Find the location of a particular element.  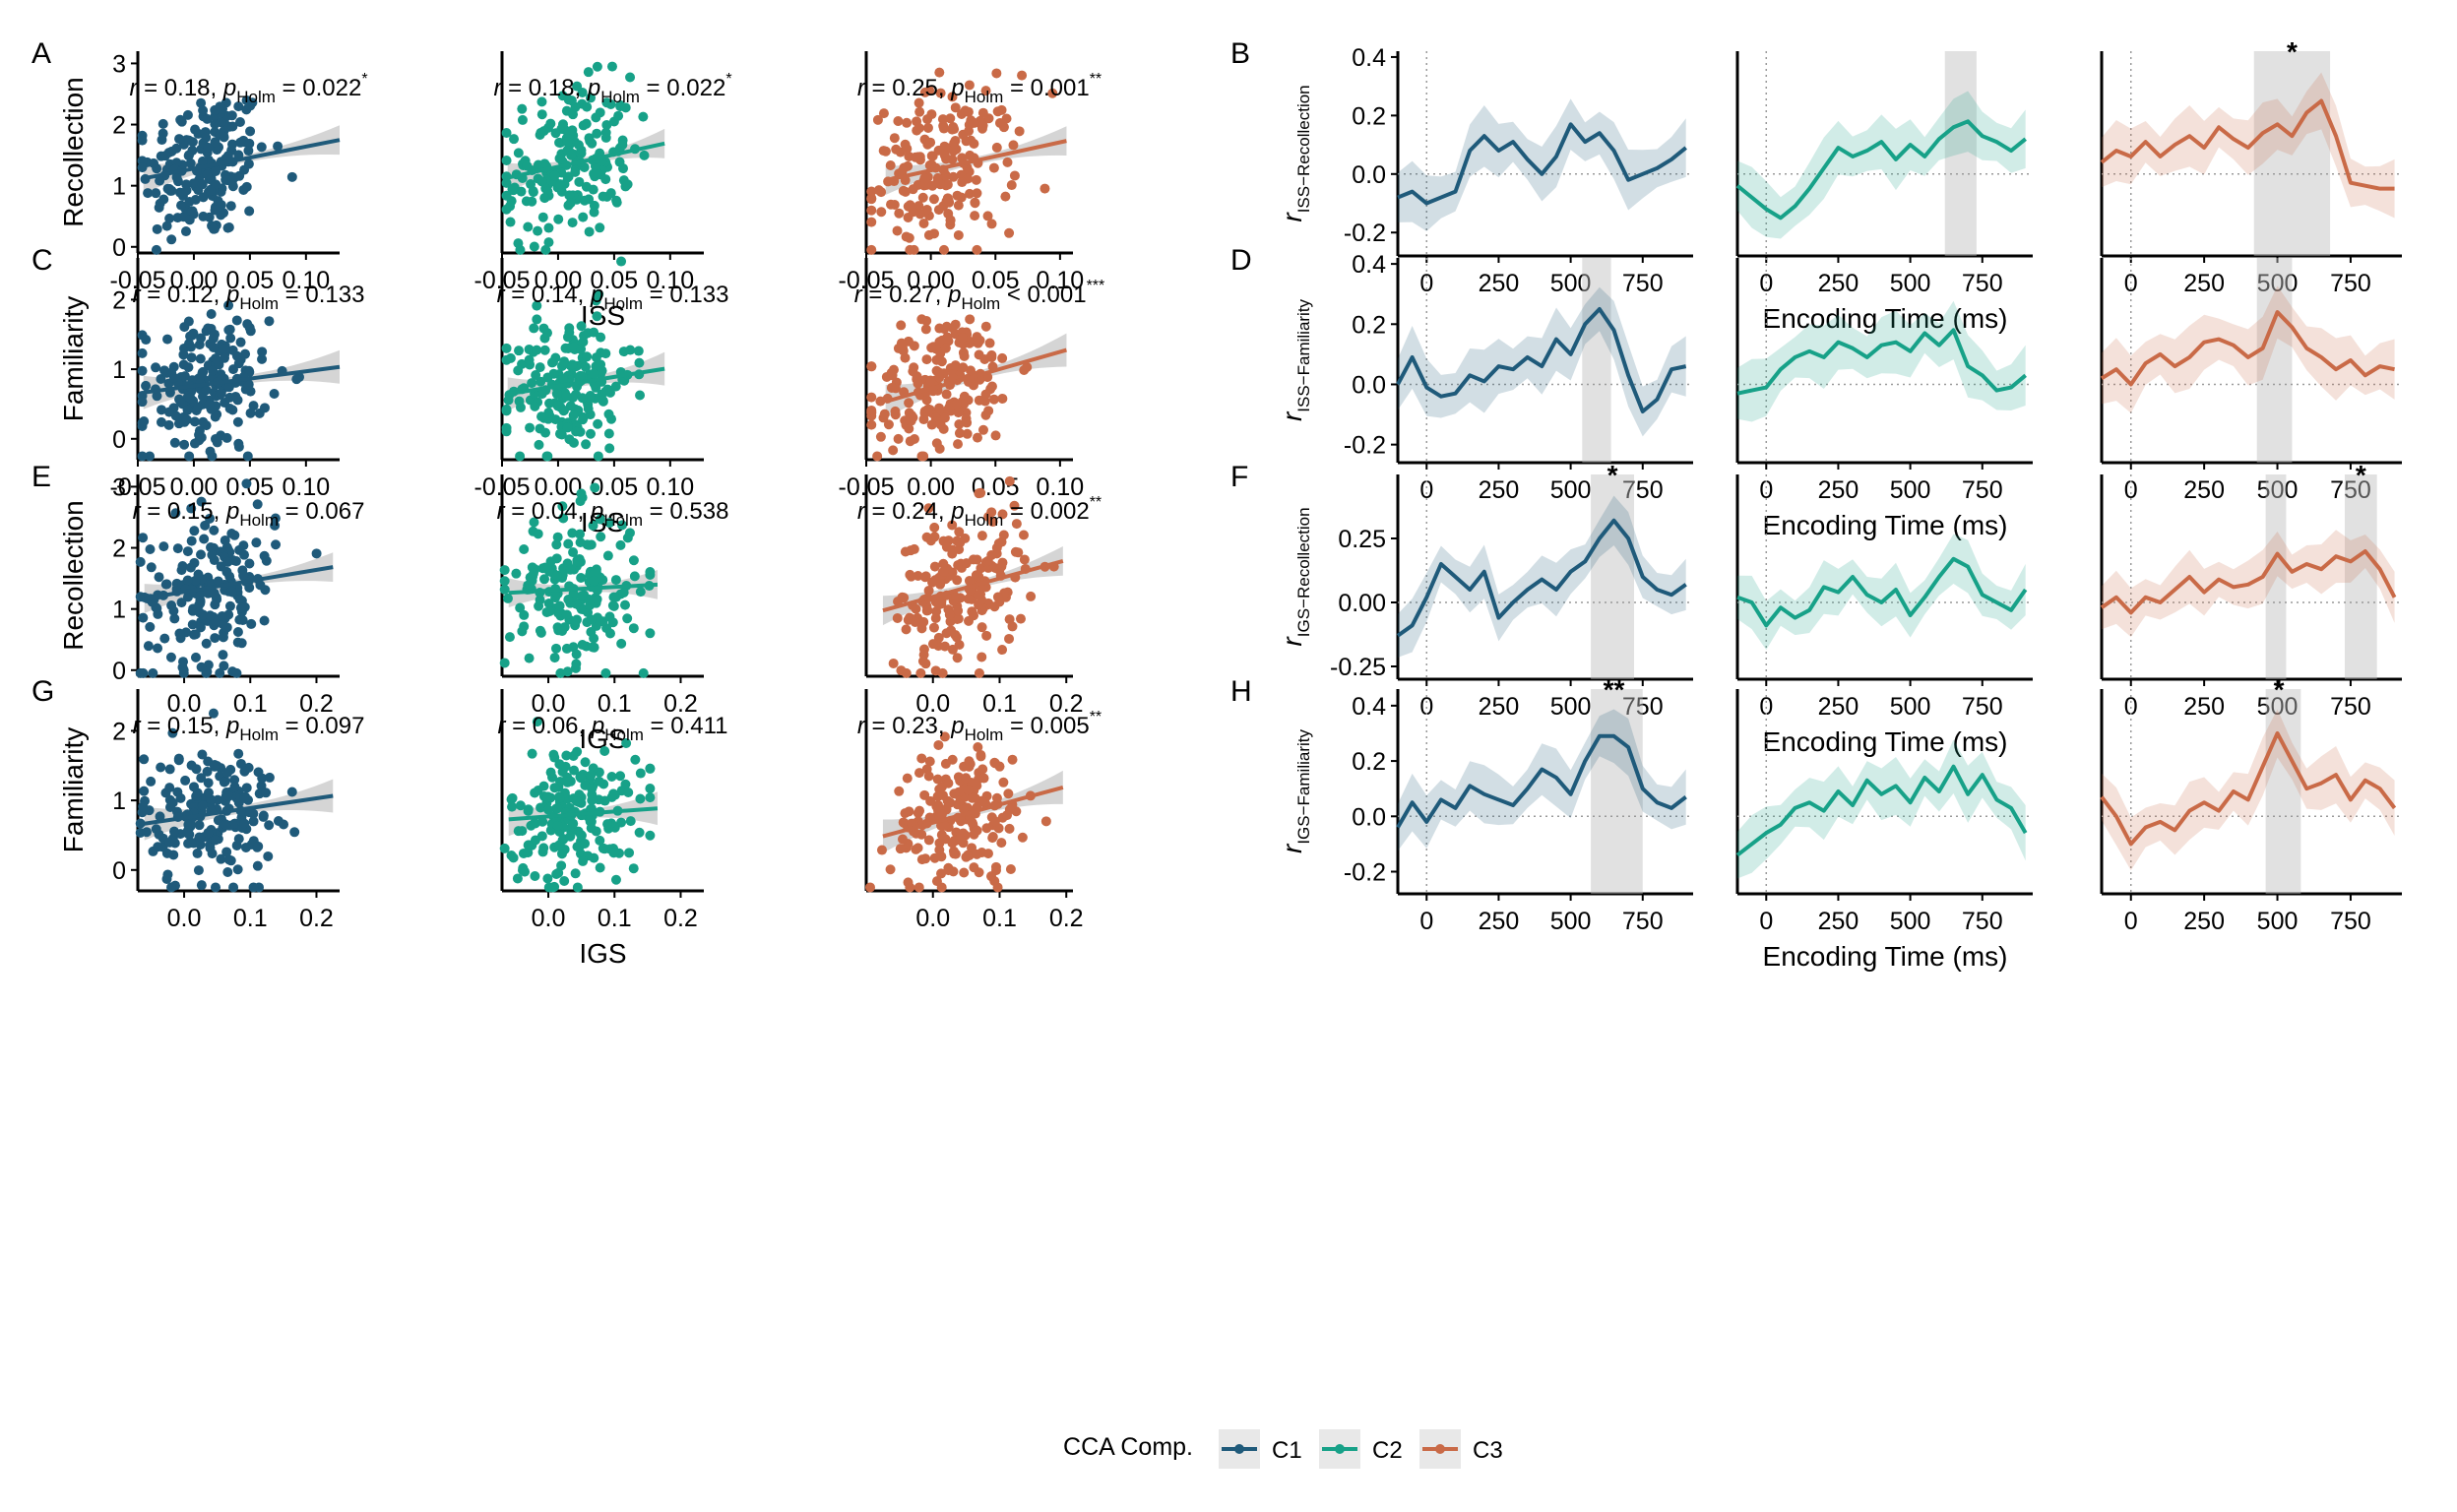

y-tick-label: -0.25 is located at coordinates (1358, 667).